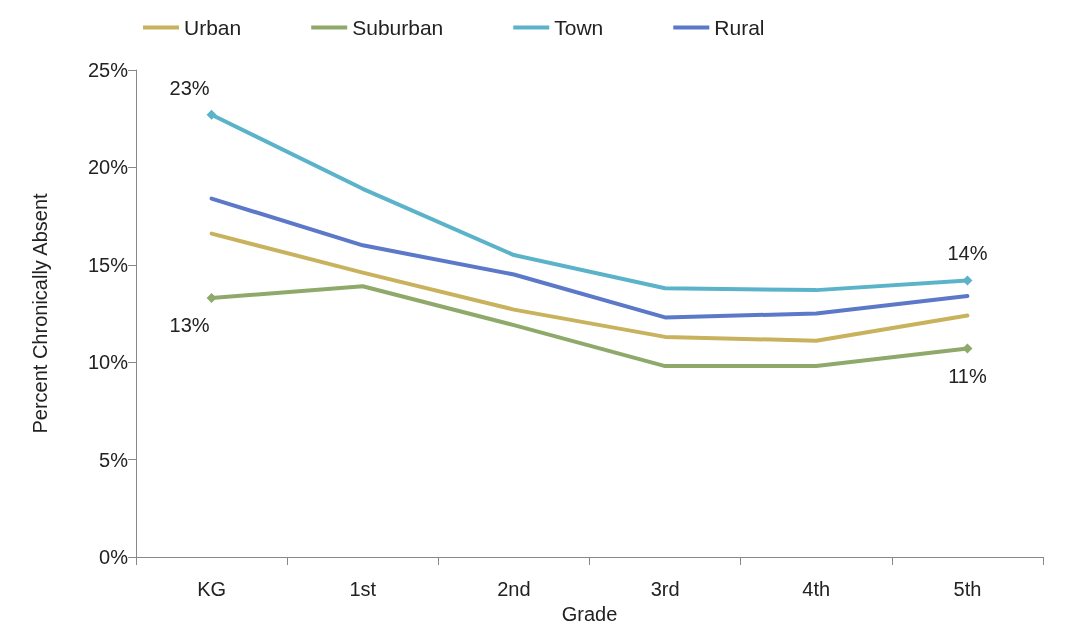 This screenshot has height=639, width=1091. What do you see at coordinates (363, 589) in the screenshot?
I see `x-tick-label: 1st` at bounding box center [363, 589].